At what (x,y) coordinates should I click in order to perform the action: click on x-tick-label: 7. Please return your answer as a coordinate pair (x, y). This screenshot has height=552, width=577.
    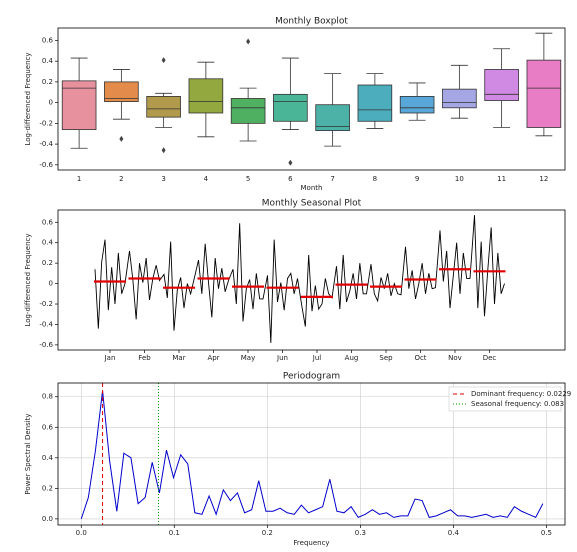
    Looking at the image, I should click on (332, 179).